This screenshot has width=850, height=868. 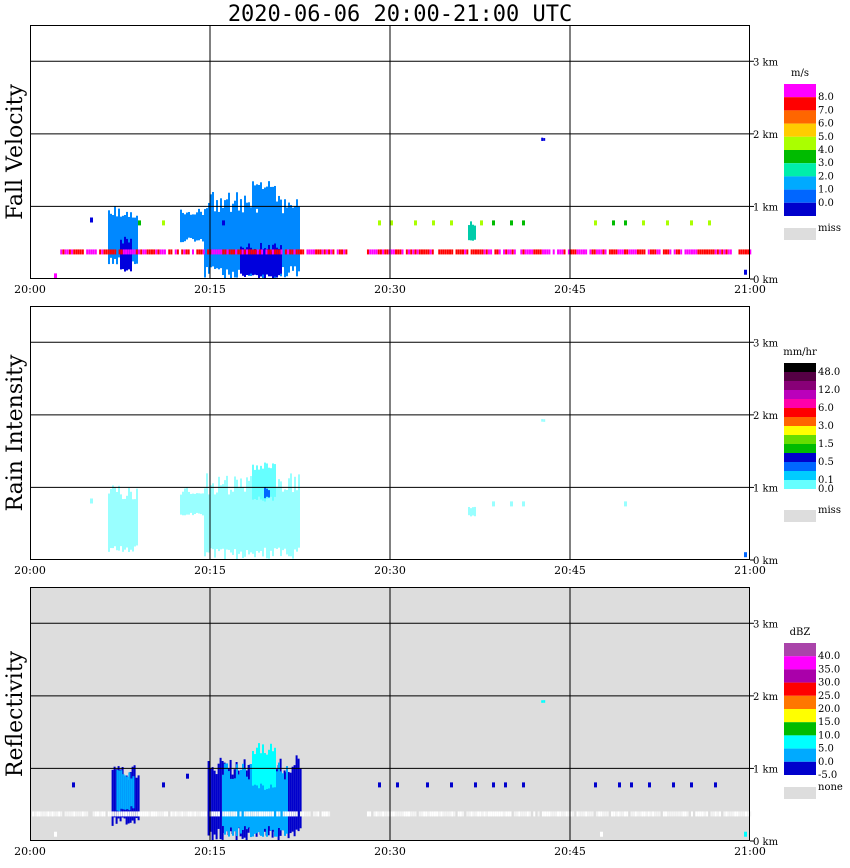 What do you see at coordinates (400, 248) in the screenshot?
I see `data-points` at bounding box center [400, 248].